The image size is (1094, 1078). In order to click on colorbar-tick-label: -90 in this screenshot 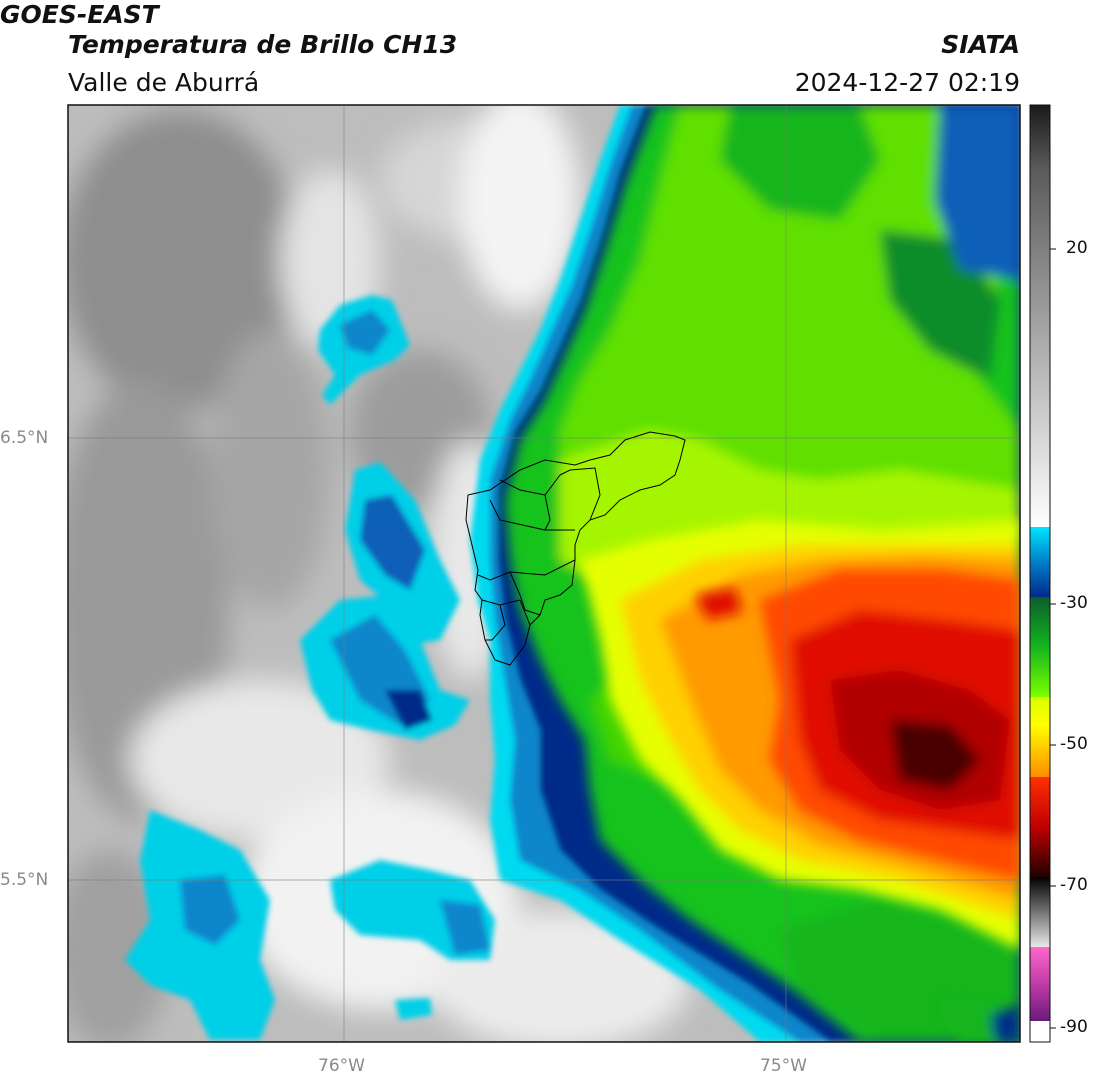, I will do `click(1074, 1027)`.